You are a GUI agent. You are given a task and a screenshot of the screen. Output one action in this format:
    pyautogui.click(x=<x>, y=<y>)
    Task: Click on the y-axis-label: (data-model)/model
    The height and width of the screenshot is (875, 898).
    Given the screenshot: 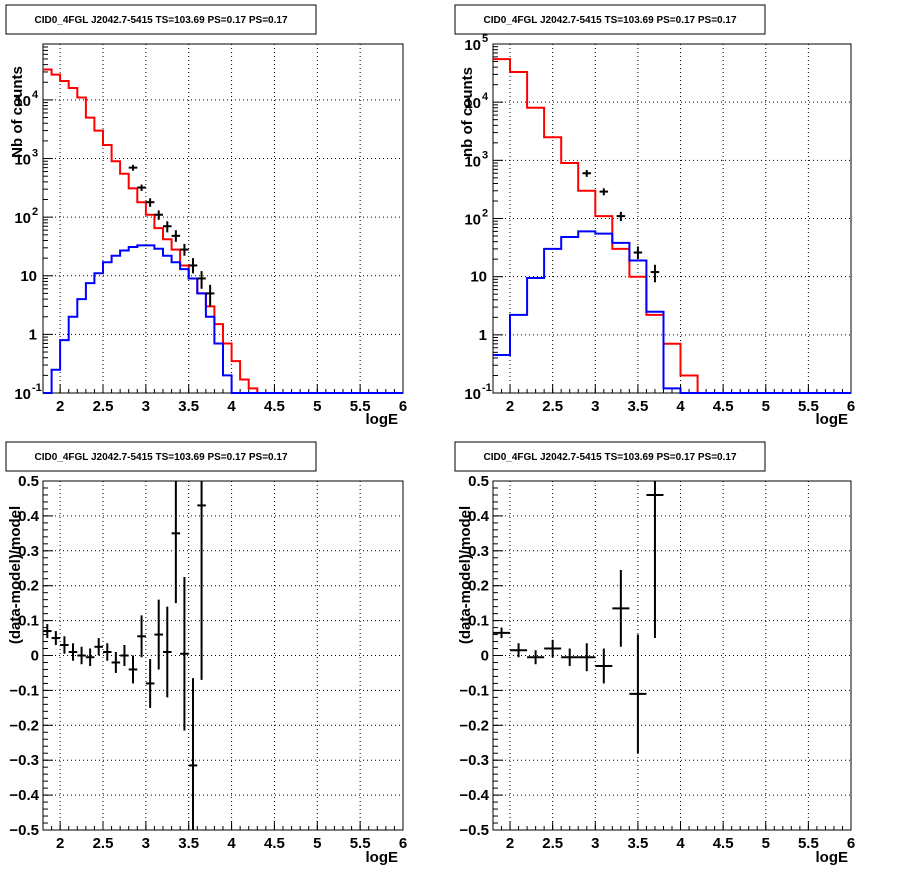 What is the action you would take?
    pyautogui.click(x=465, y=575)
    